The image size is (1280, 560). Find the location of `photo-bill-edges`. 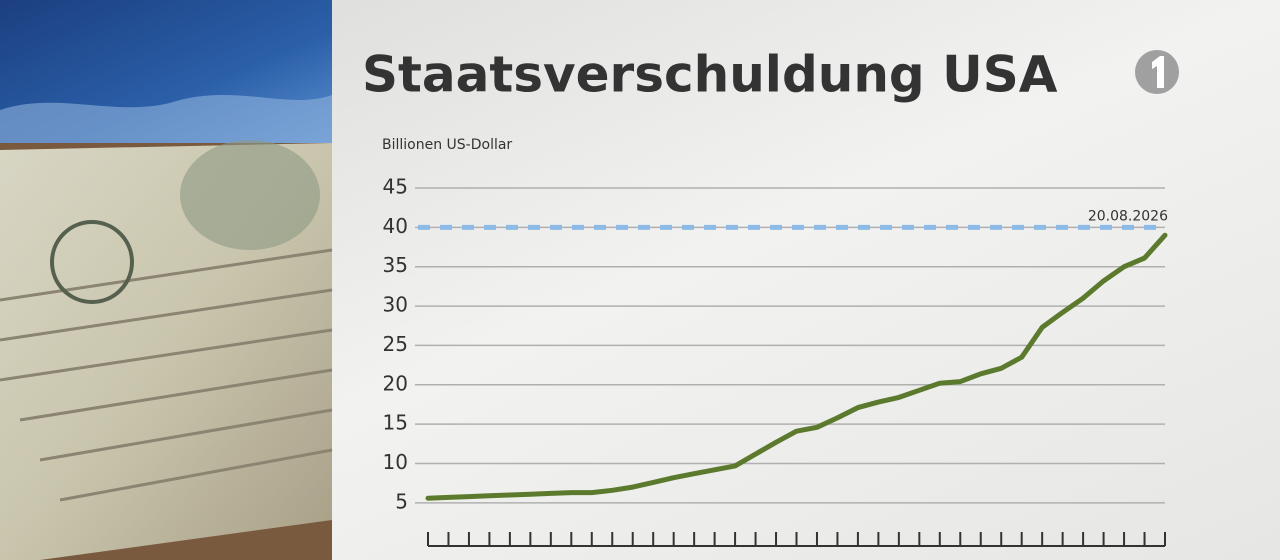

photo-bill-edges is located at coordinates (166, 375).